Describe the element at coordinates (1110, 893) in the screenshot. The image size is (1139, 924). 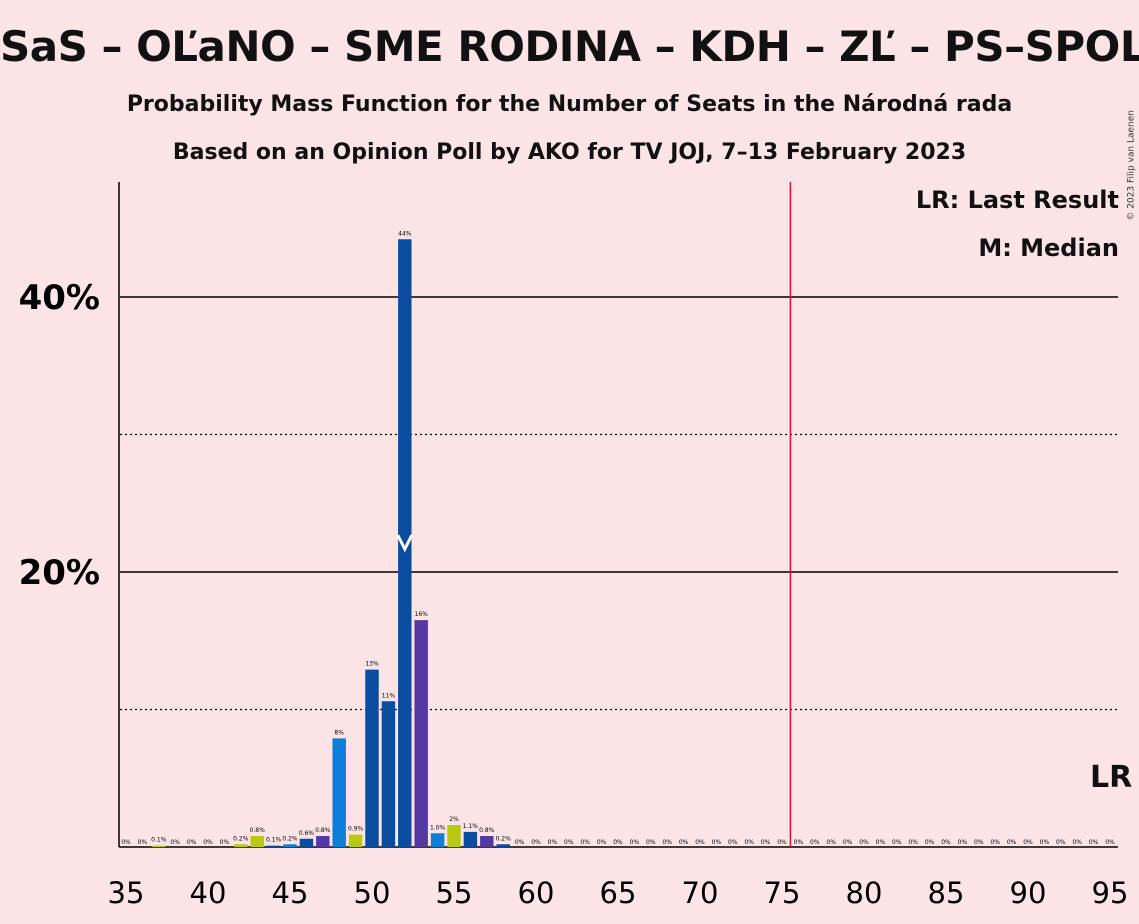
I see `x-tick-label: 95` at that location.